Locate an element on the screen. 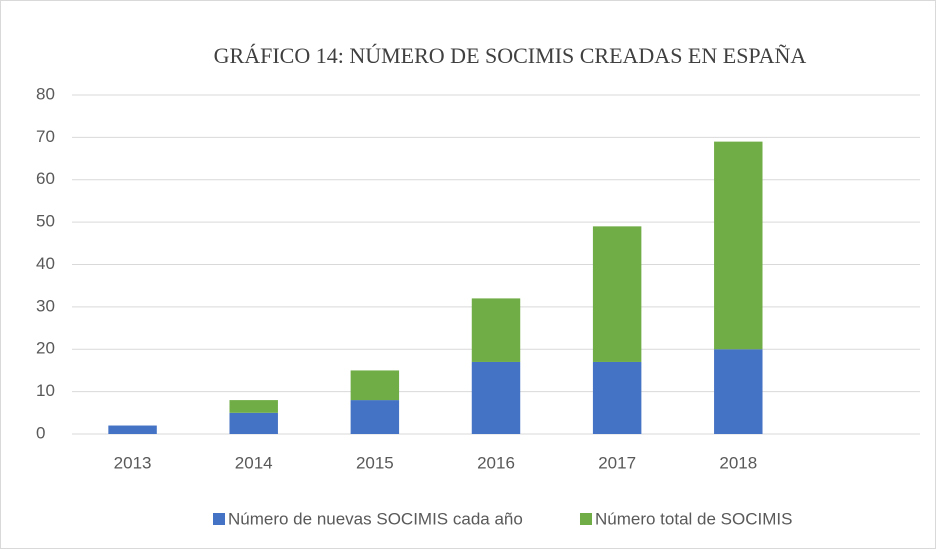  x-tick-label: 2017 is located at coordinates (617, 462).